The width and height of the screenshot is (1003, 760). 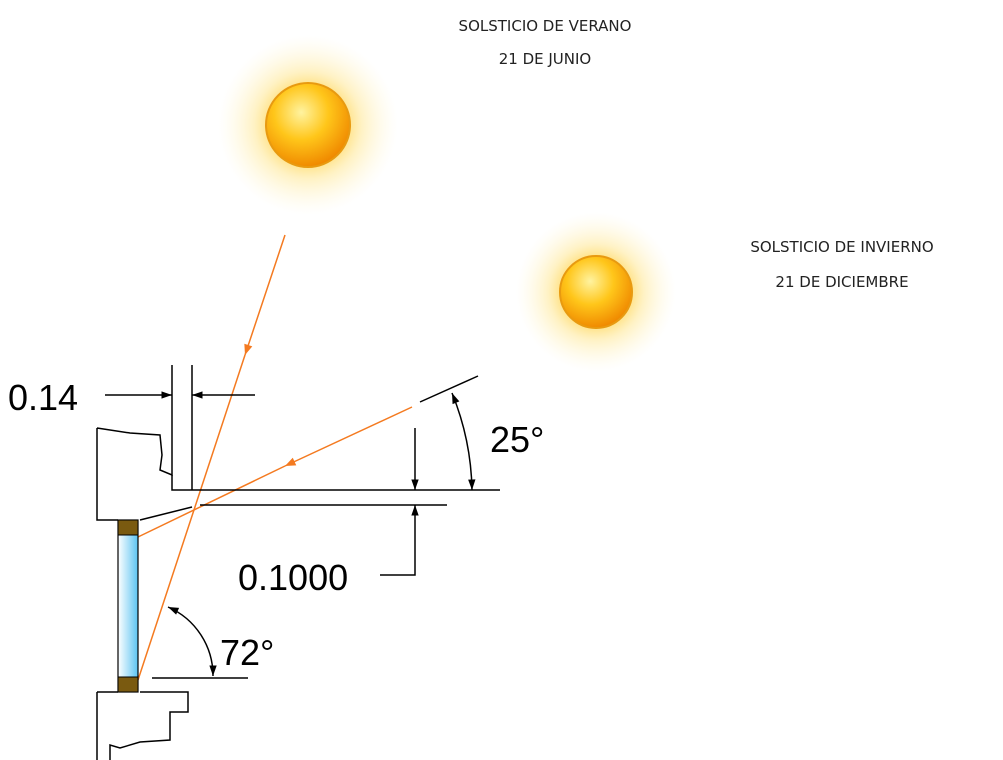 What do you see at coordinates (247, 652) in the screenshot?
I see `summer-angle: 72°` at bounding box center [247, 652].